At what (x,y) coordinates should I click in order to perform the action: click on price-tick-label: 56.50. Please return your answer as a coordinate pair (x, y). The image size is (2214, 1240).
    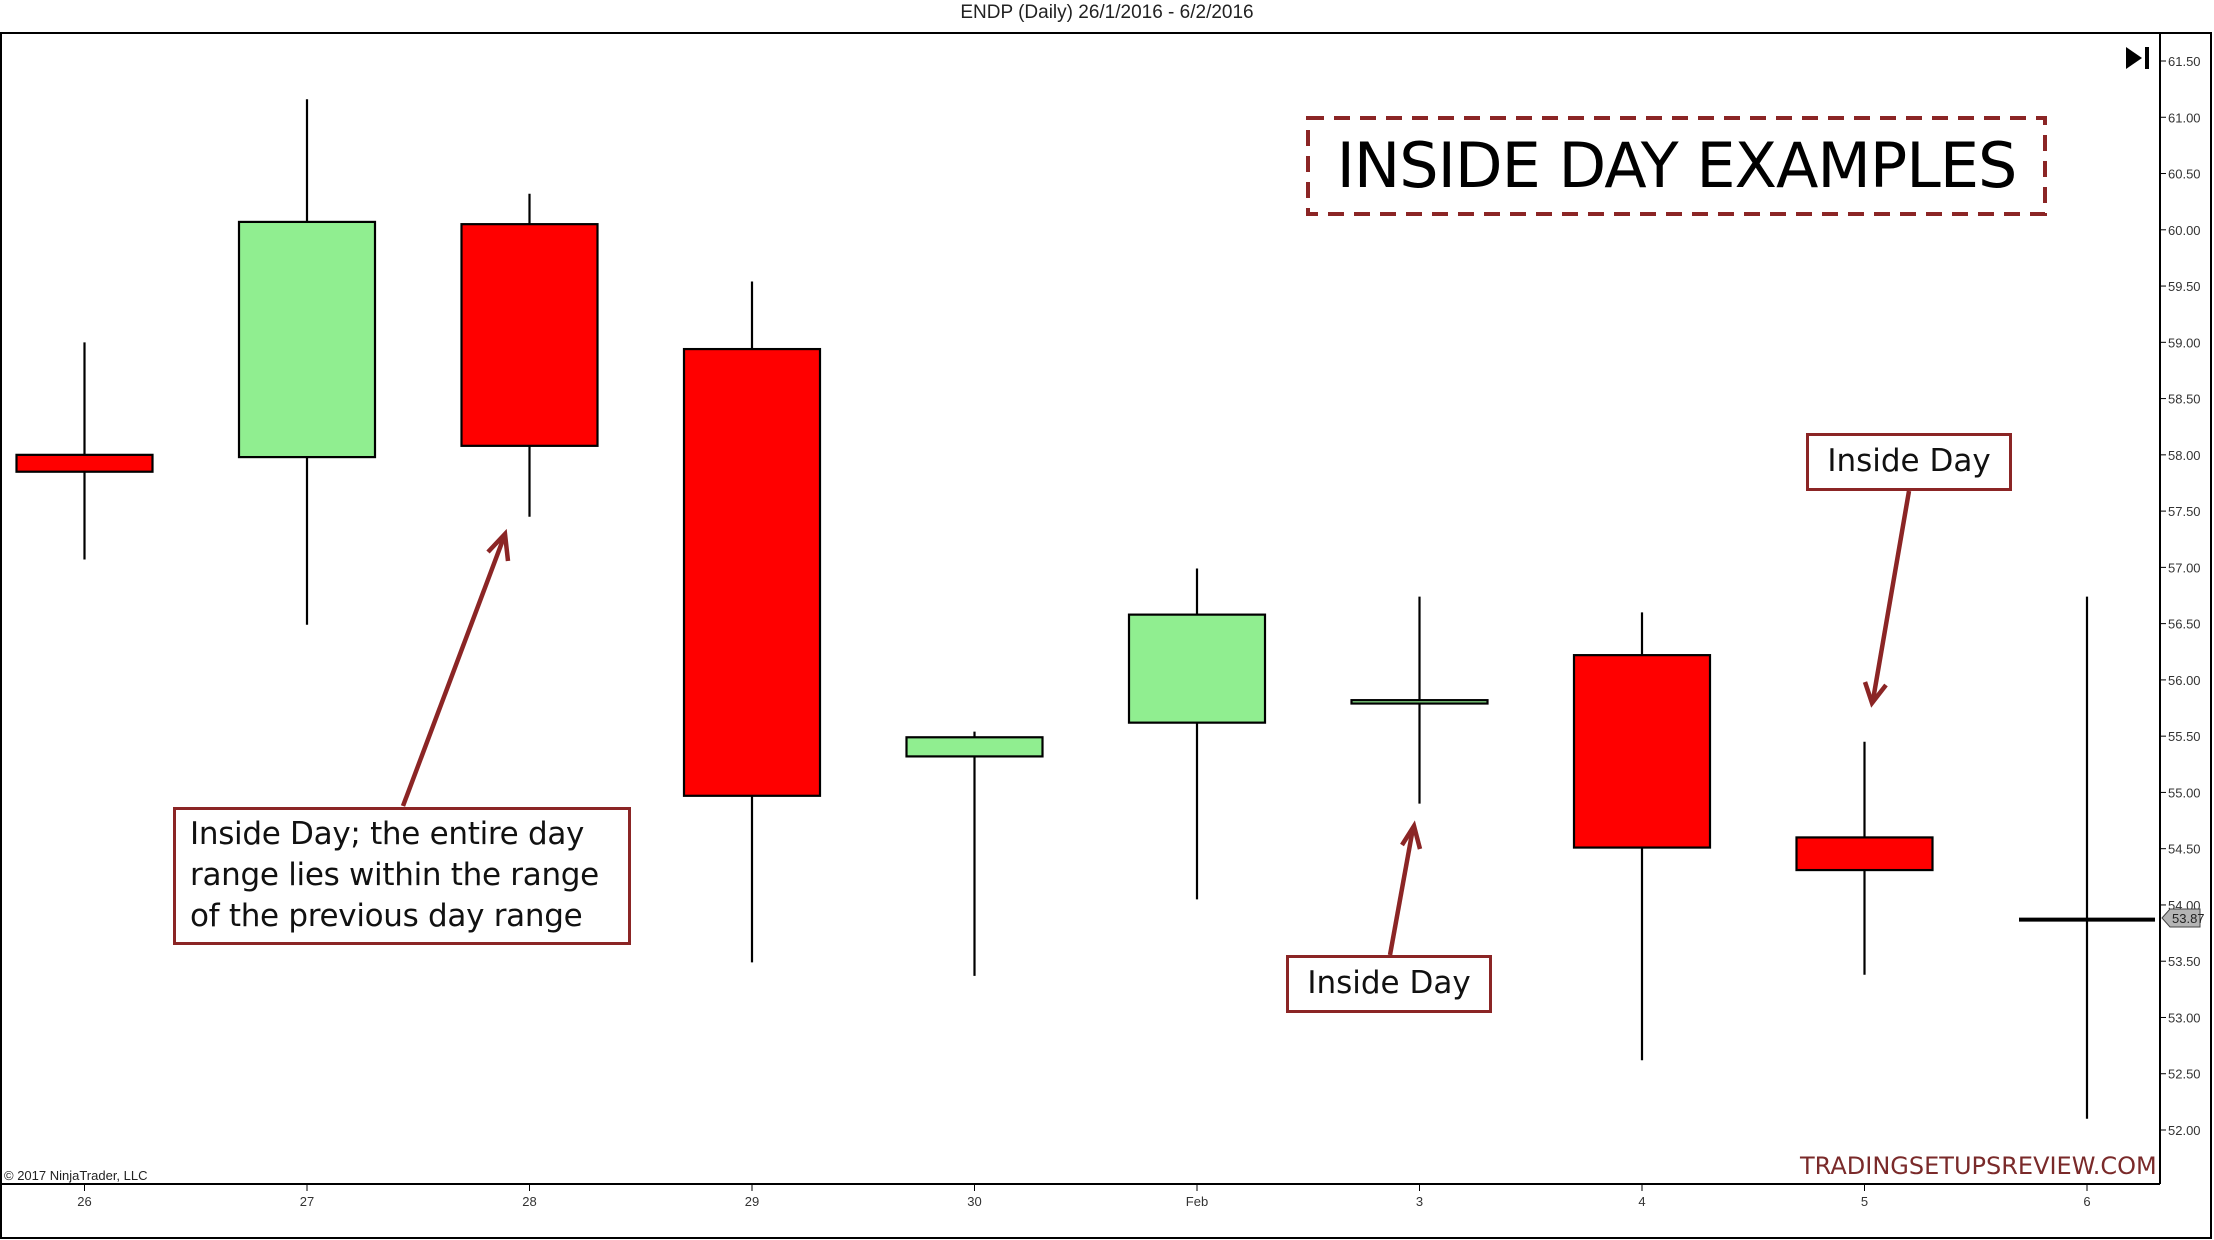
    Looking at the image, I should click on (2184, 624).